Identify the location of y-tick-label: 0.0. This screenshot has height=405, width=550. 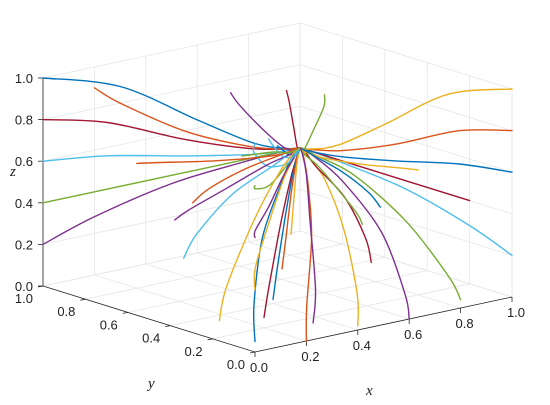
(236, 364).